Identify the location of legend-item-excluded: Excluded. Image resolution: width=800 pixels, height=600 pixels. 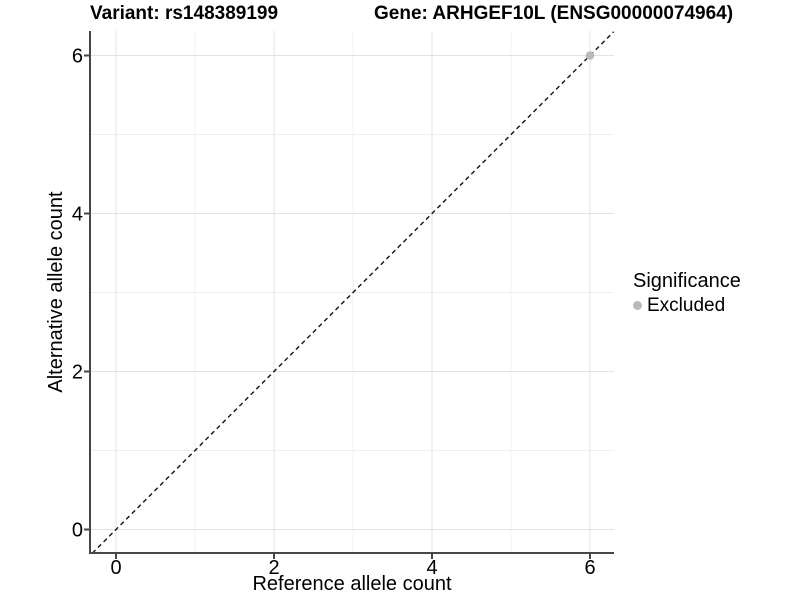
(687, 305).